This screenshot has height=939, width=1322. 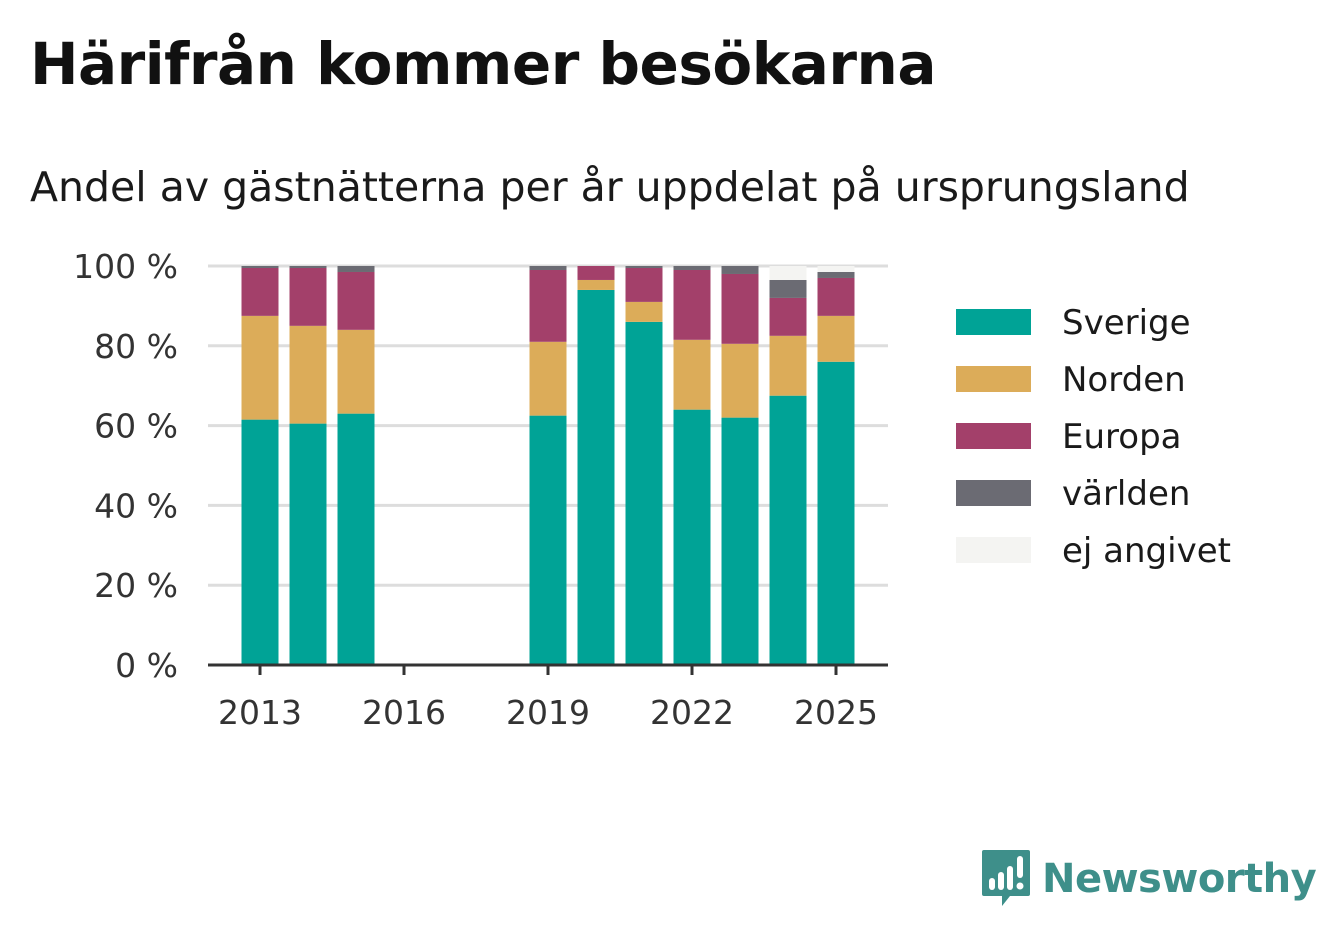 What do you see at coordinates (644, 267) in the screenshot?
I see `bar-världen-2021` at bounding box center [644, 267].